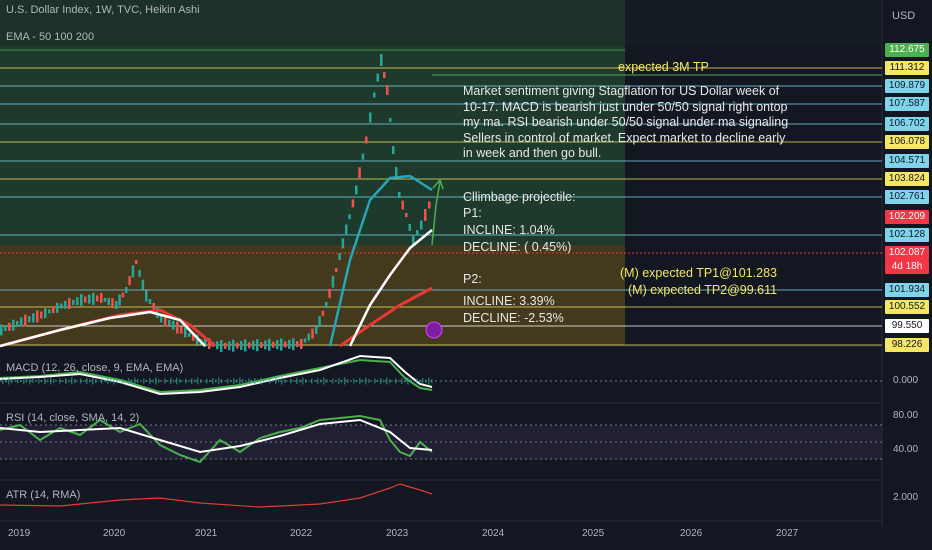 The image size is (932, 550). I want to click on price-tag: 99.550, so click(907, 326).